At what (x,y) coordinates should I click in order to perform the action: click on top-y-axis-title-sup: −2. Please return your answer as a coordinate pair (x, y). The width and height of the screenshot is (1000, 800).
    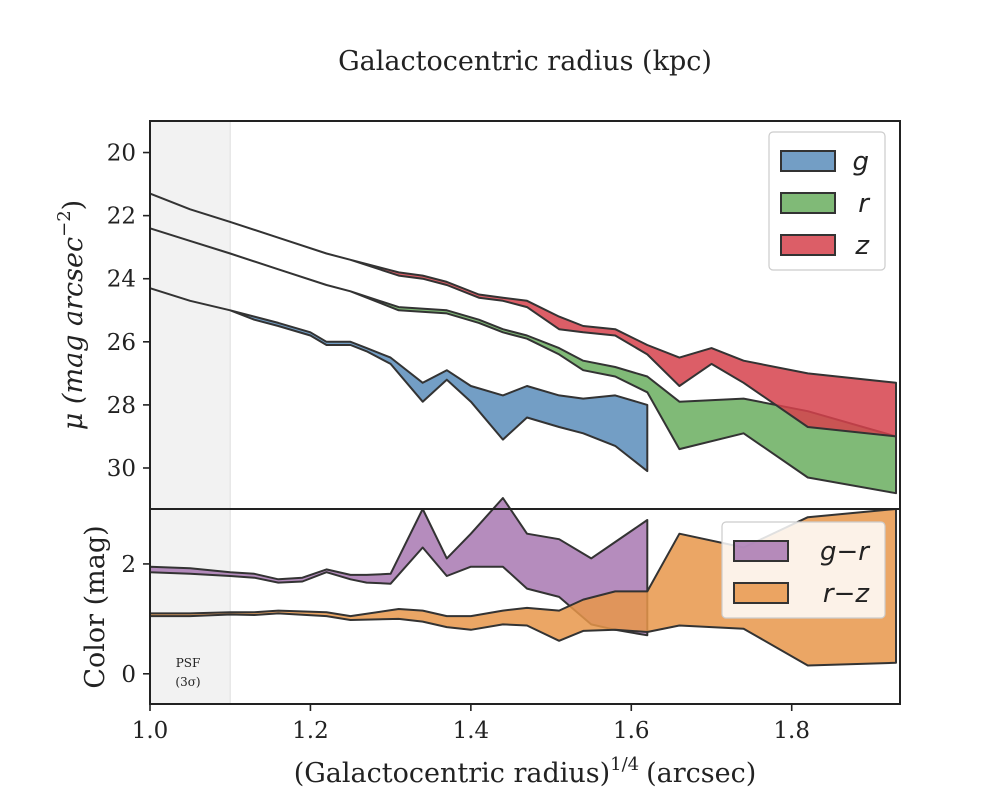
    Looking at the image, I should click on (64, 223).